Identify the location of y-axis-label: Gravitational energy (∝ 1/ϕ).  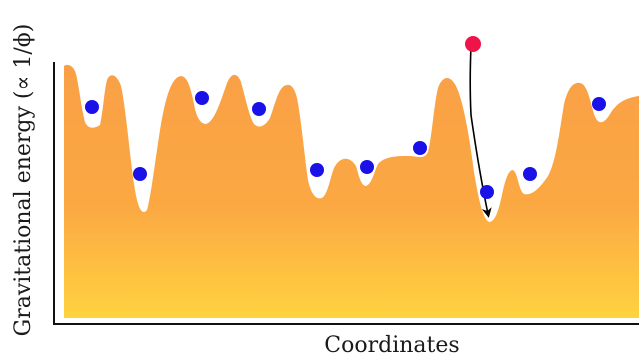
(23, 180).